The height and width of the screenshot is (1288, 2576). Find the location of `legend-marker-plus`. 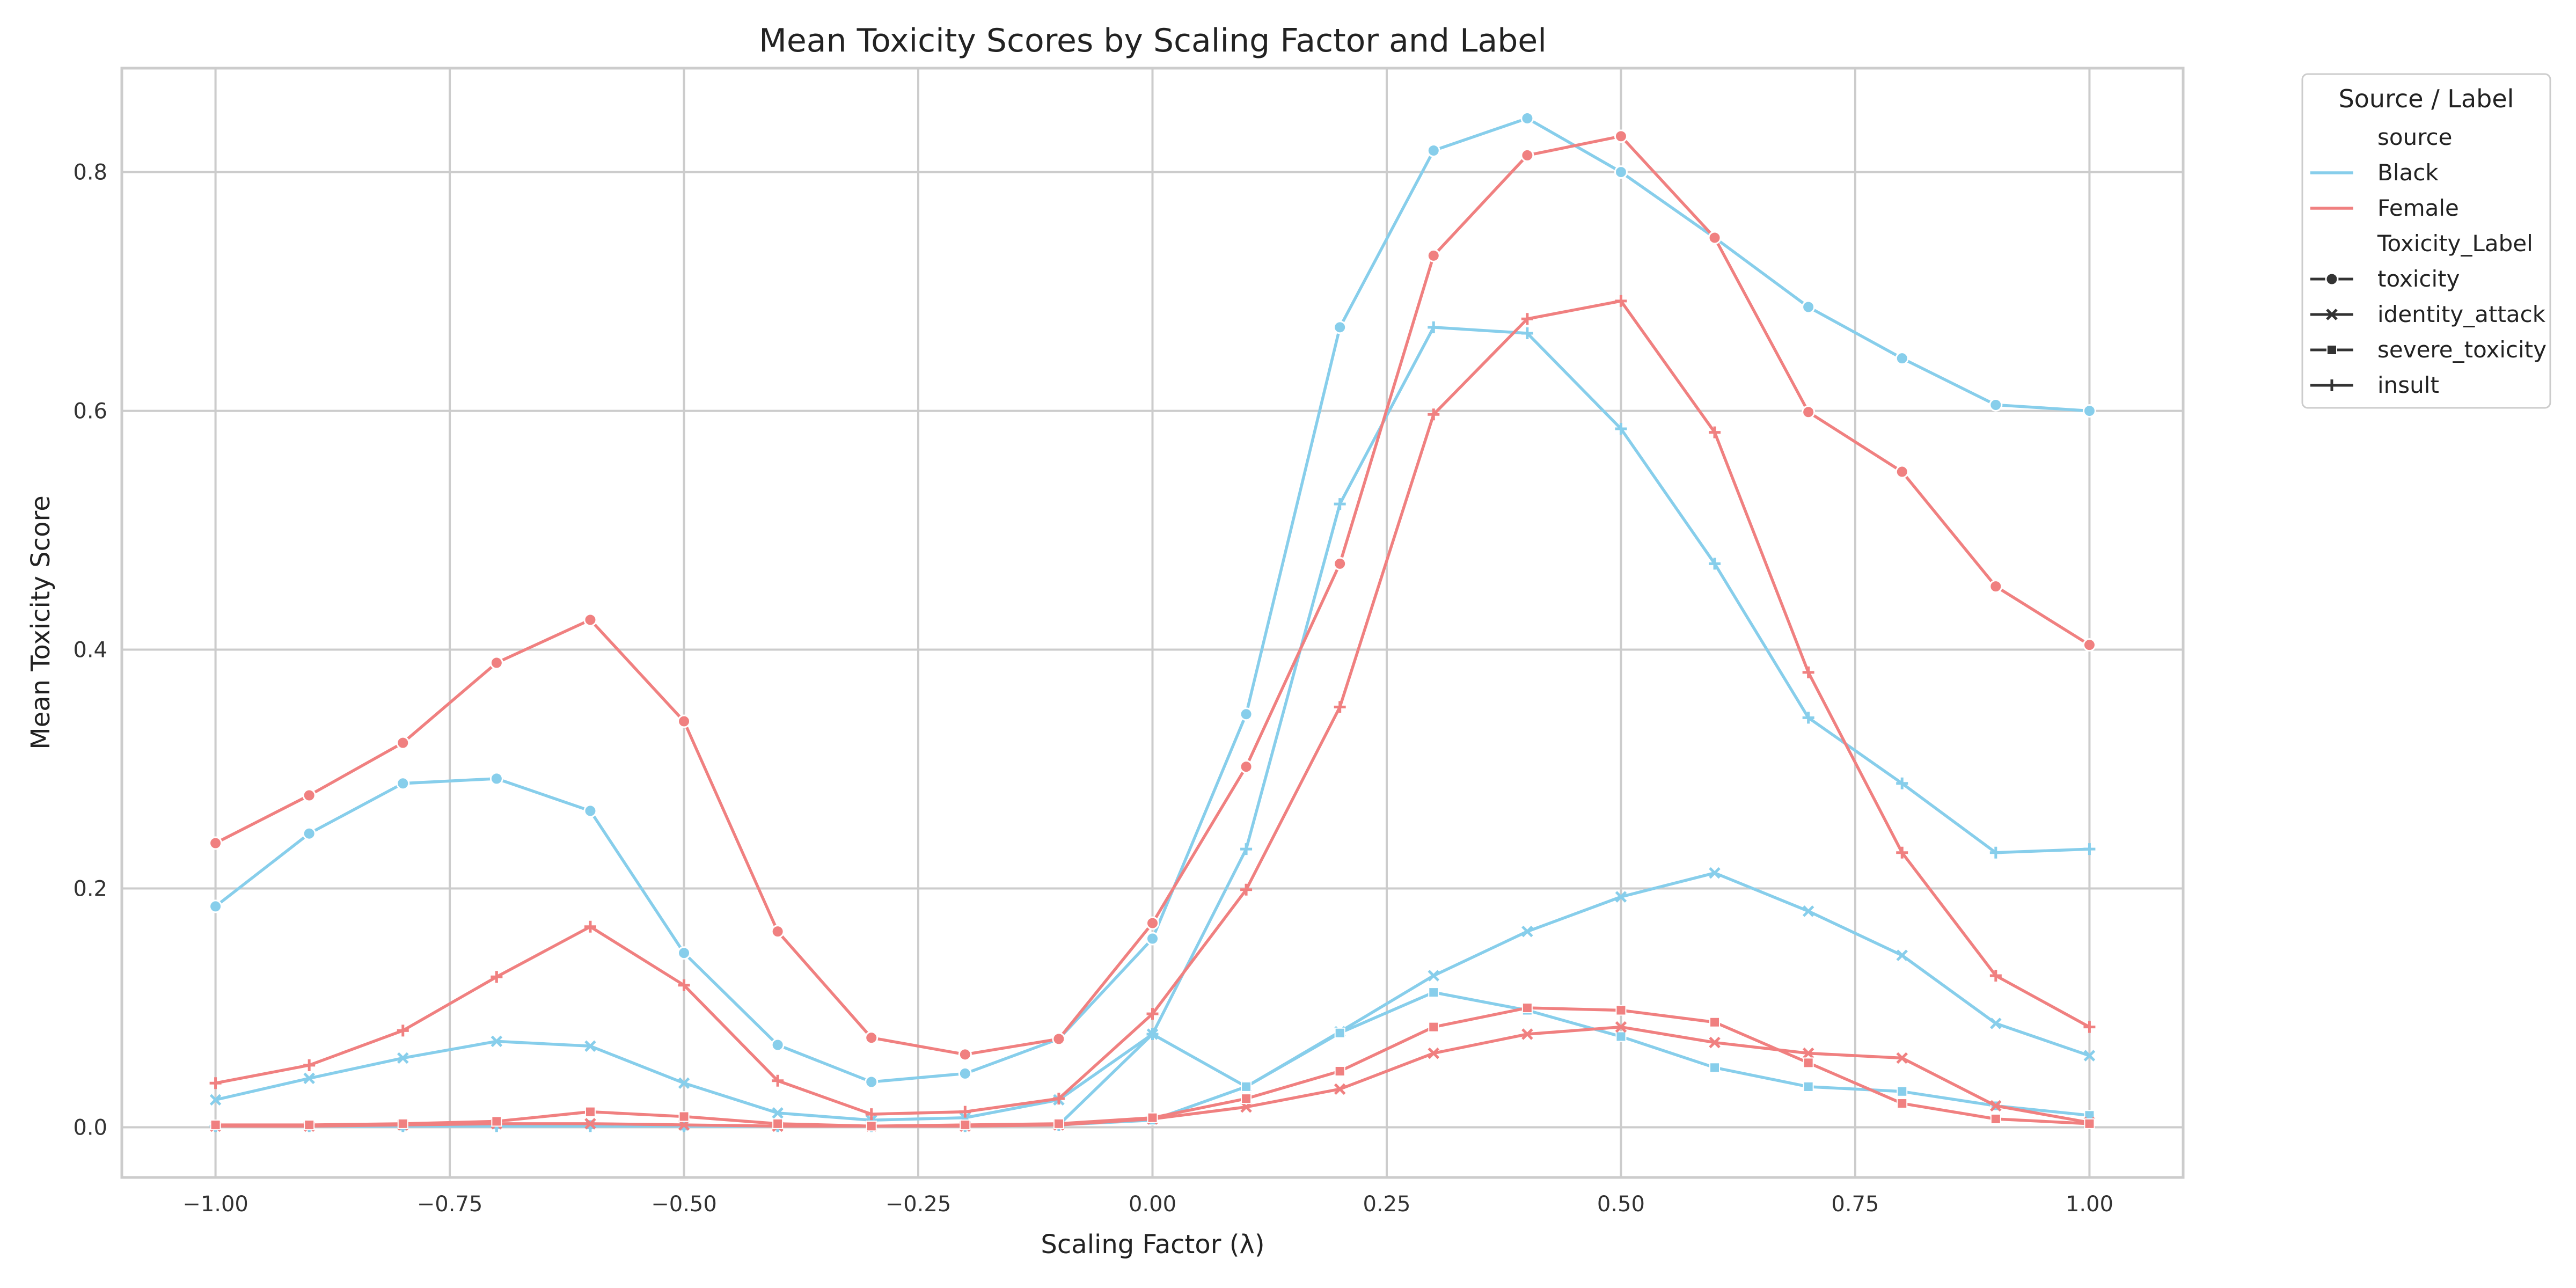

legend-marker-plus is located at coordinates (2332, 385).